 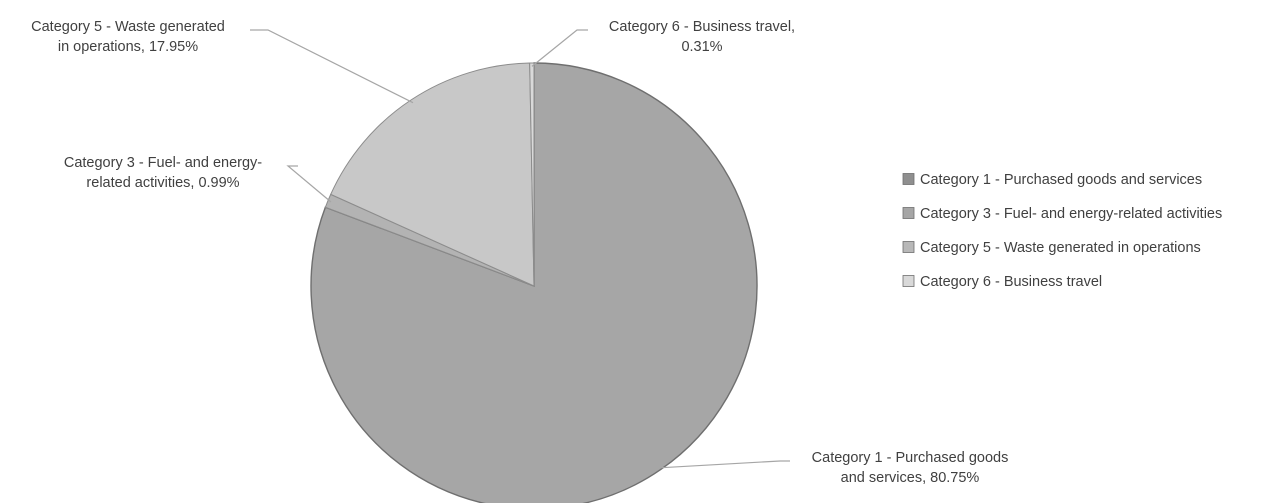 I want to click on data-label-line: 0.31%, so click(x=701, y=47).